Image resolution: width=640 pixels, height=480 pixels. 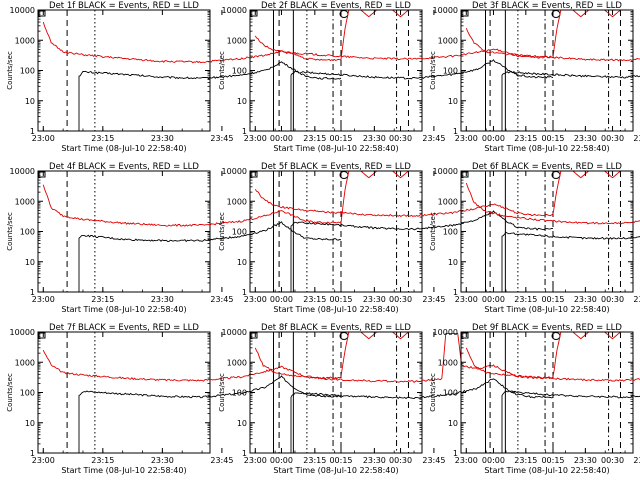 I want to click on chart-title: Det 3f BLACK = Events, RED = LLD, so click(x=547, y=6).